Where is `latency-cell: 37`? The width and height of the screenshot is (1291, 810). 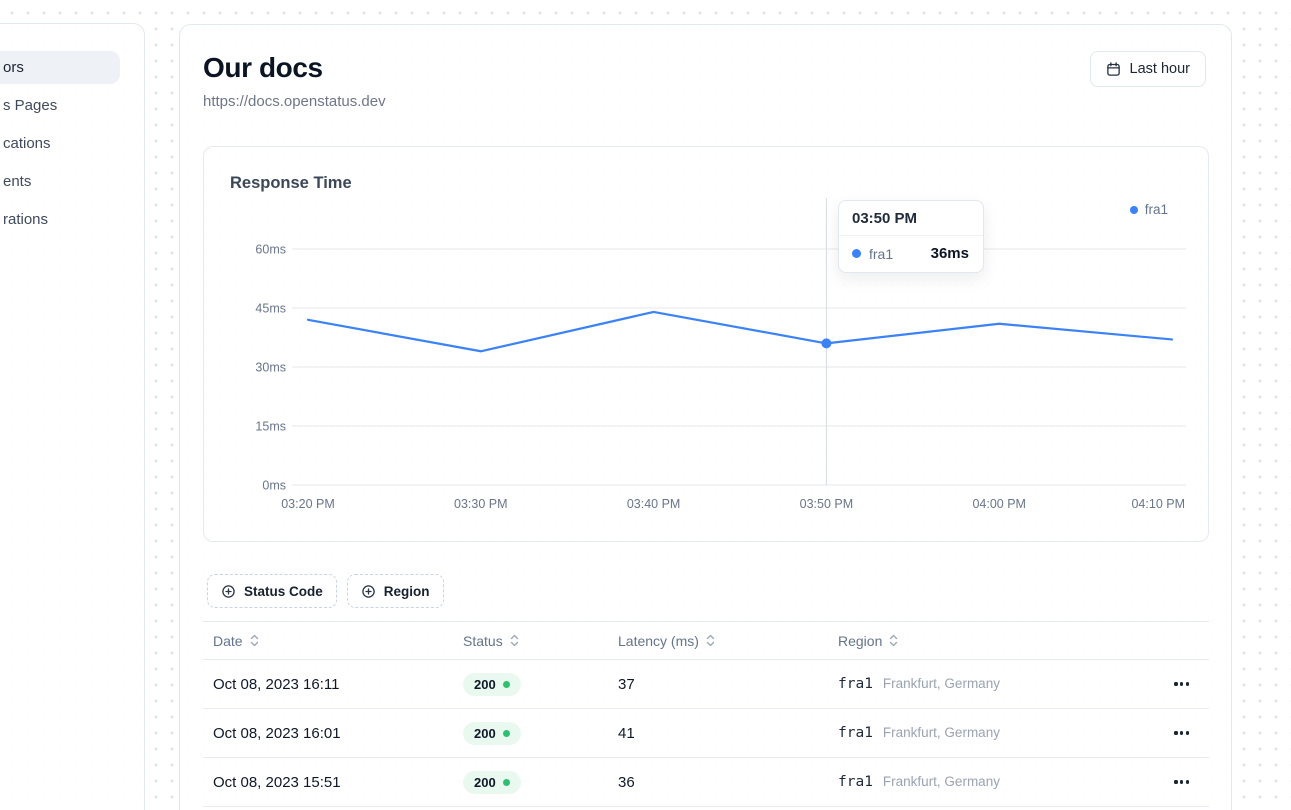 latency-cell: 37 is located at coordinates (626, 684).